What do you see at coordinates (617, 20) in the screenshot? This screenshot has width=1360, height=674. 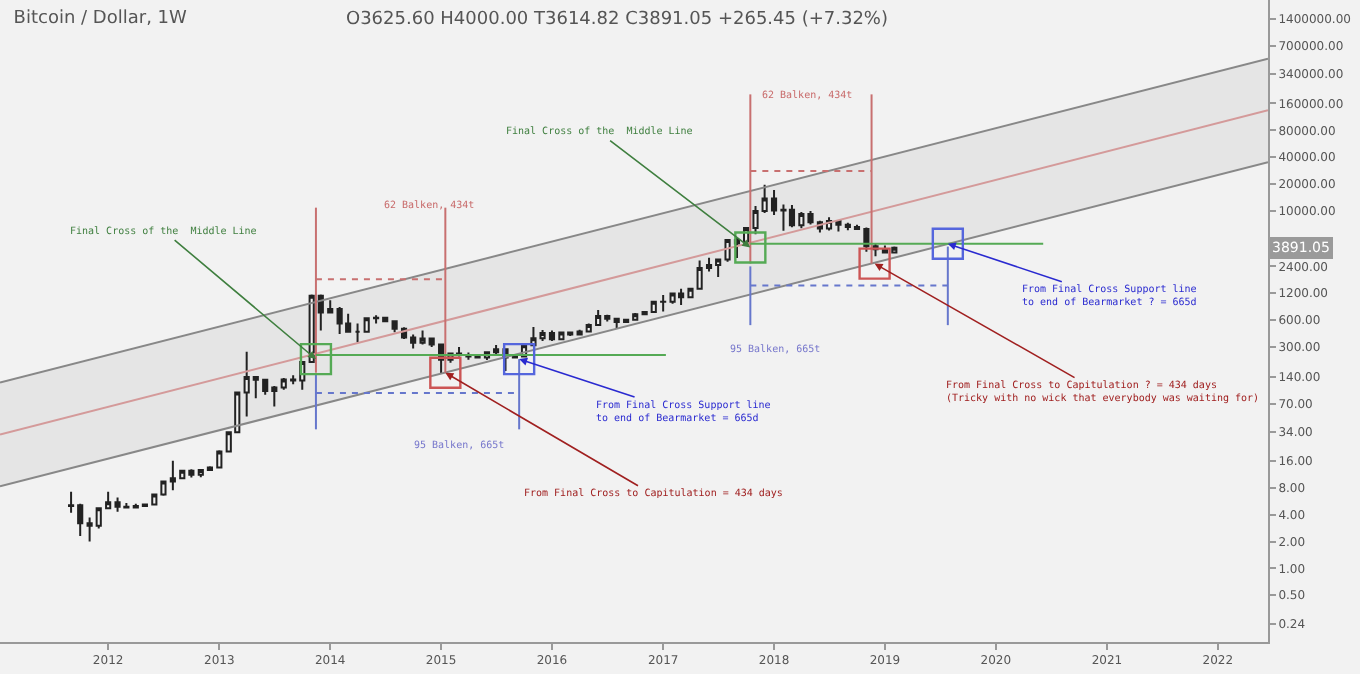 I see `text: O3625.60 H4000.00 T3614.82 C3891.05 +265.45 (+7.32%)` at bounding box center [617, 20].